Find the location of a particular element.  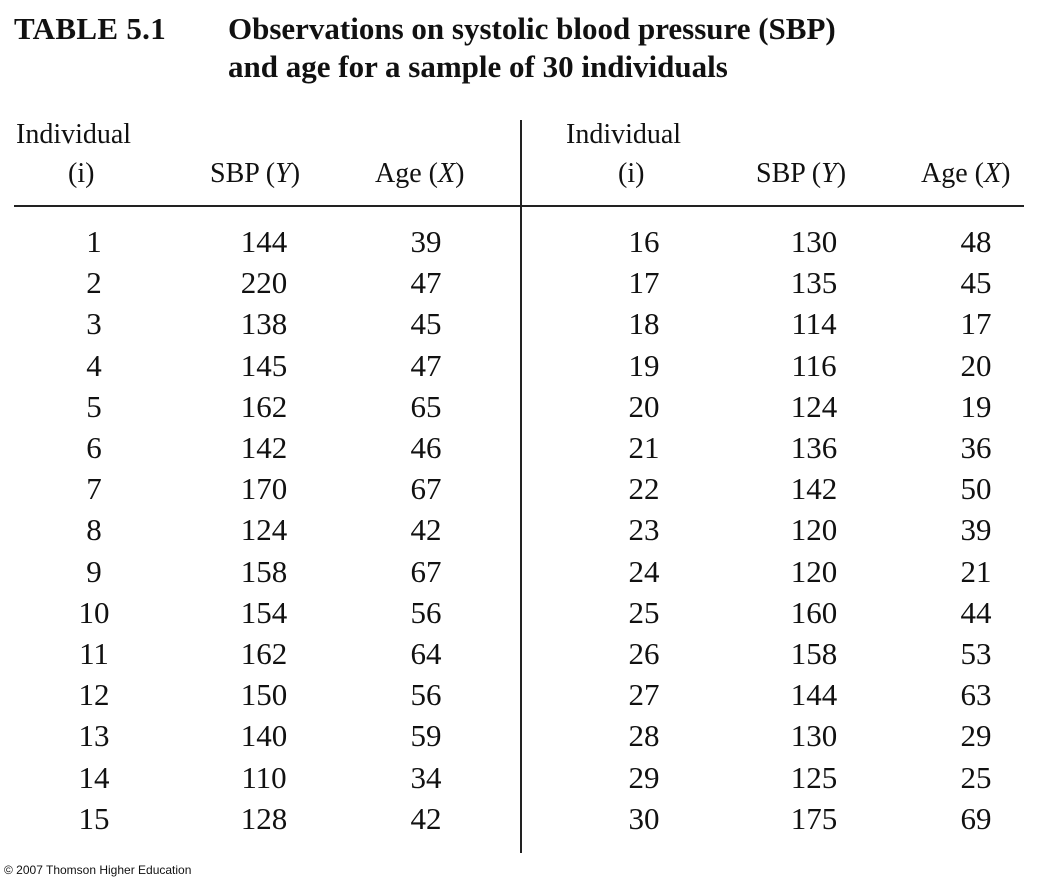

cell-age: 17 is located at coordinates (976, 324).